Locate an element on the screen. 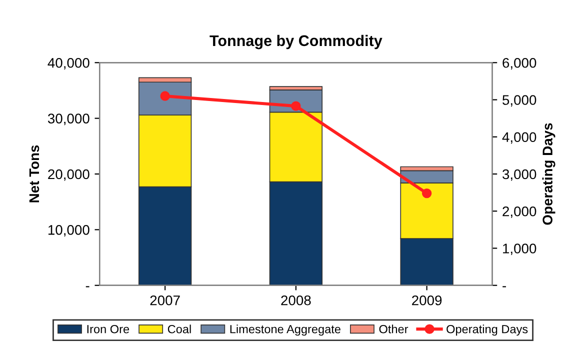 The width and height of the screenshot is (586, 348). y2-tick-label: - is located at coordinates (504, 287).